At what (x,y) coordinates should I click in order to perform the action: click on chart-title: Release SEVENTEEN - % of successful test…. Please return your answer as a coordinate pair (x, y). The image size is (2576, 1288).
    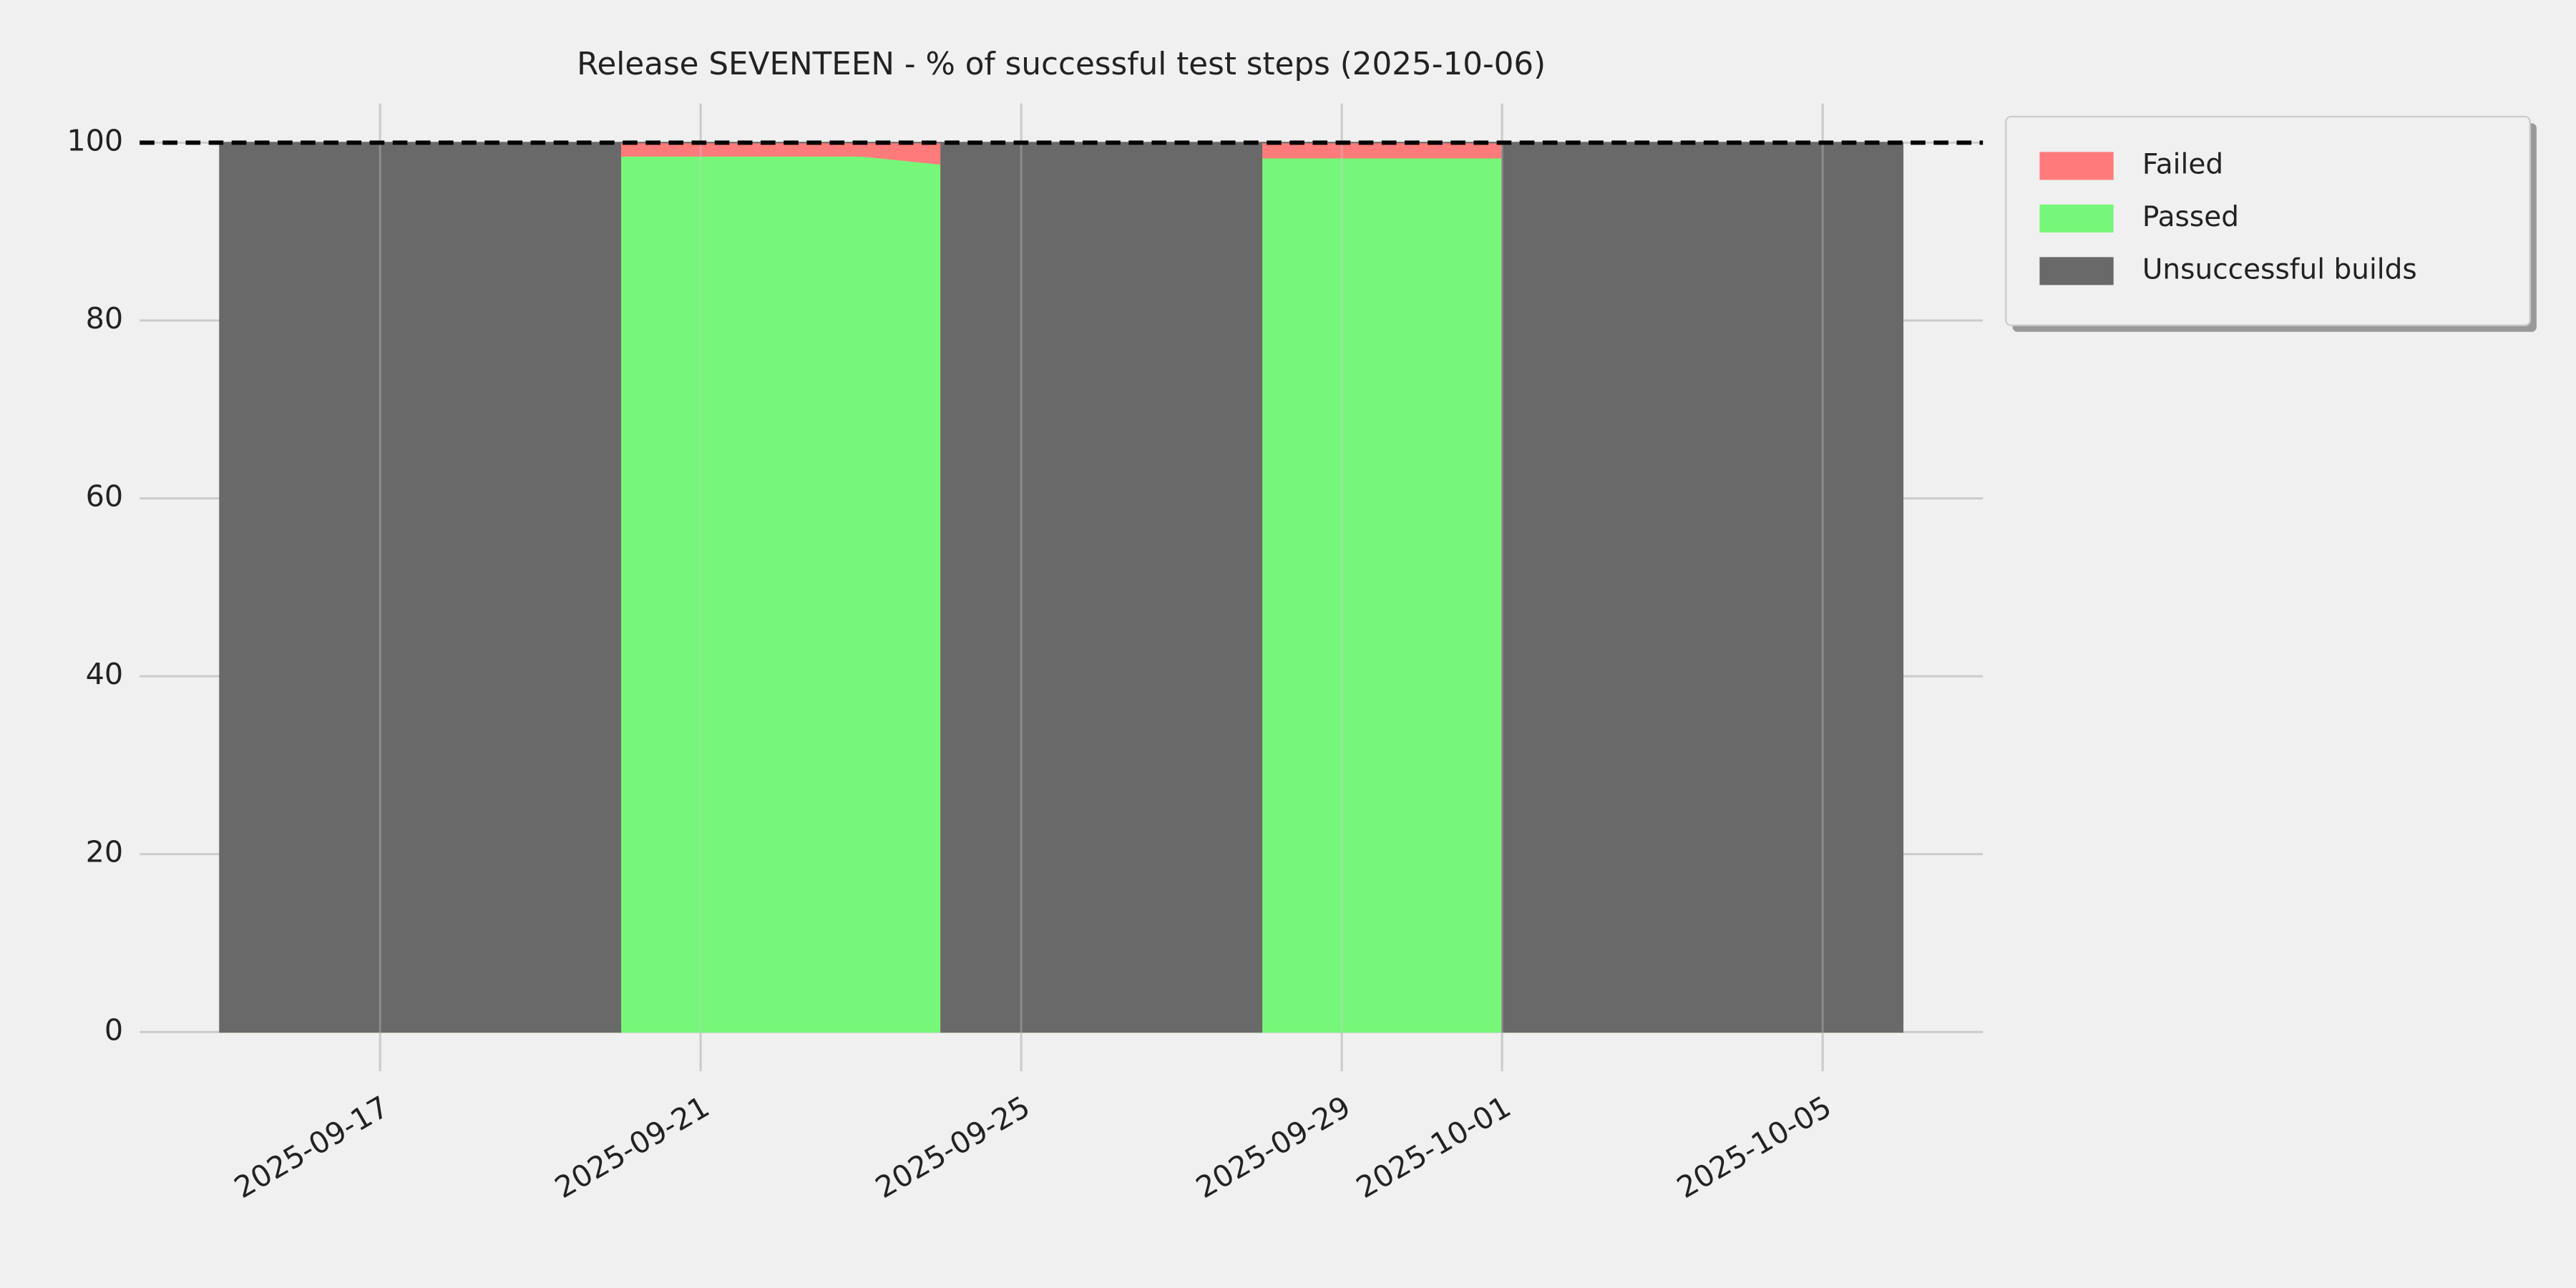
    Looking at the image, I should click on (1061, 64).